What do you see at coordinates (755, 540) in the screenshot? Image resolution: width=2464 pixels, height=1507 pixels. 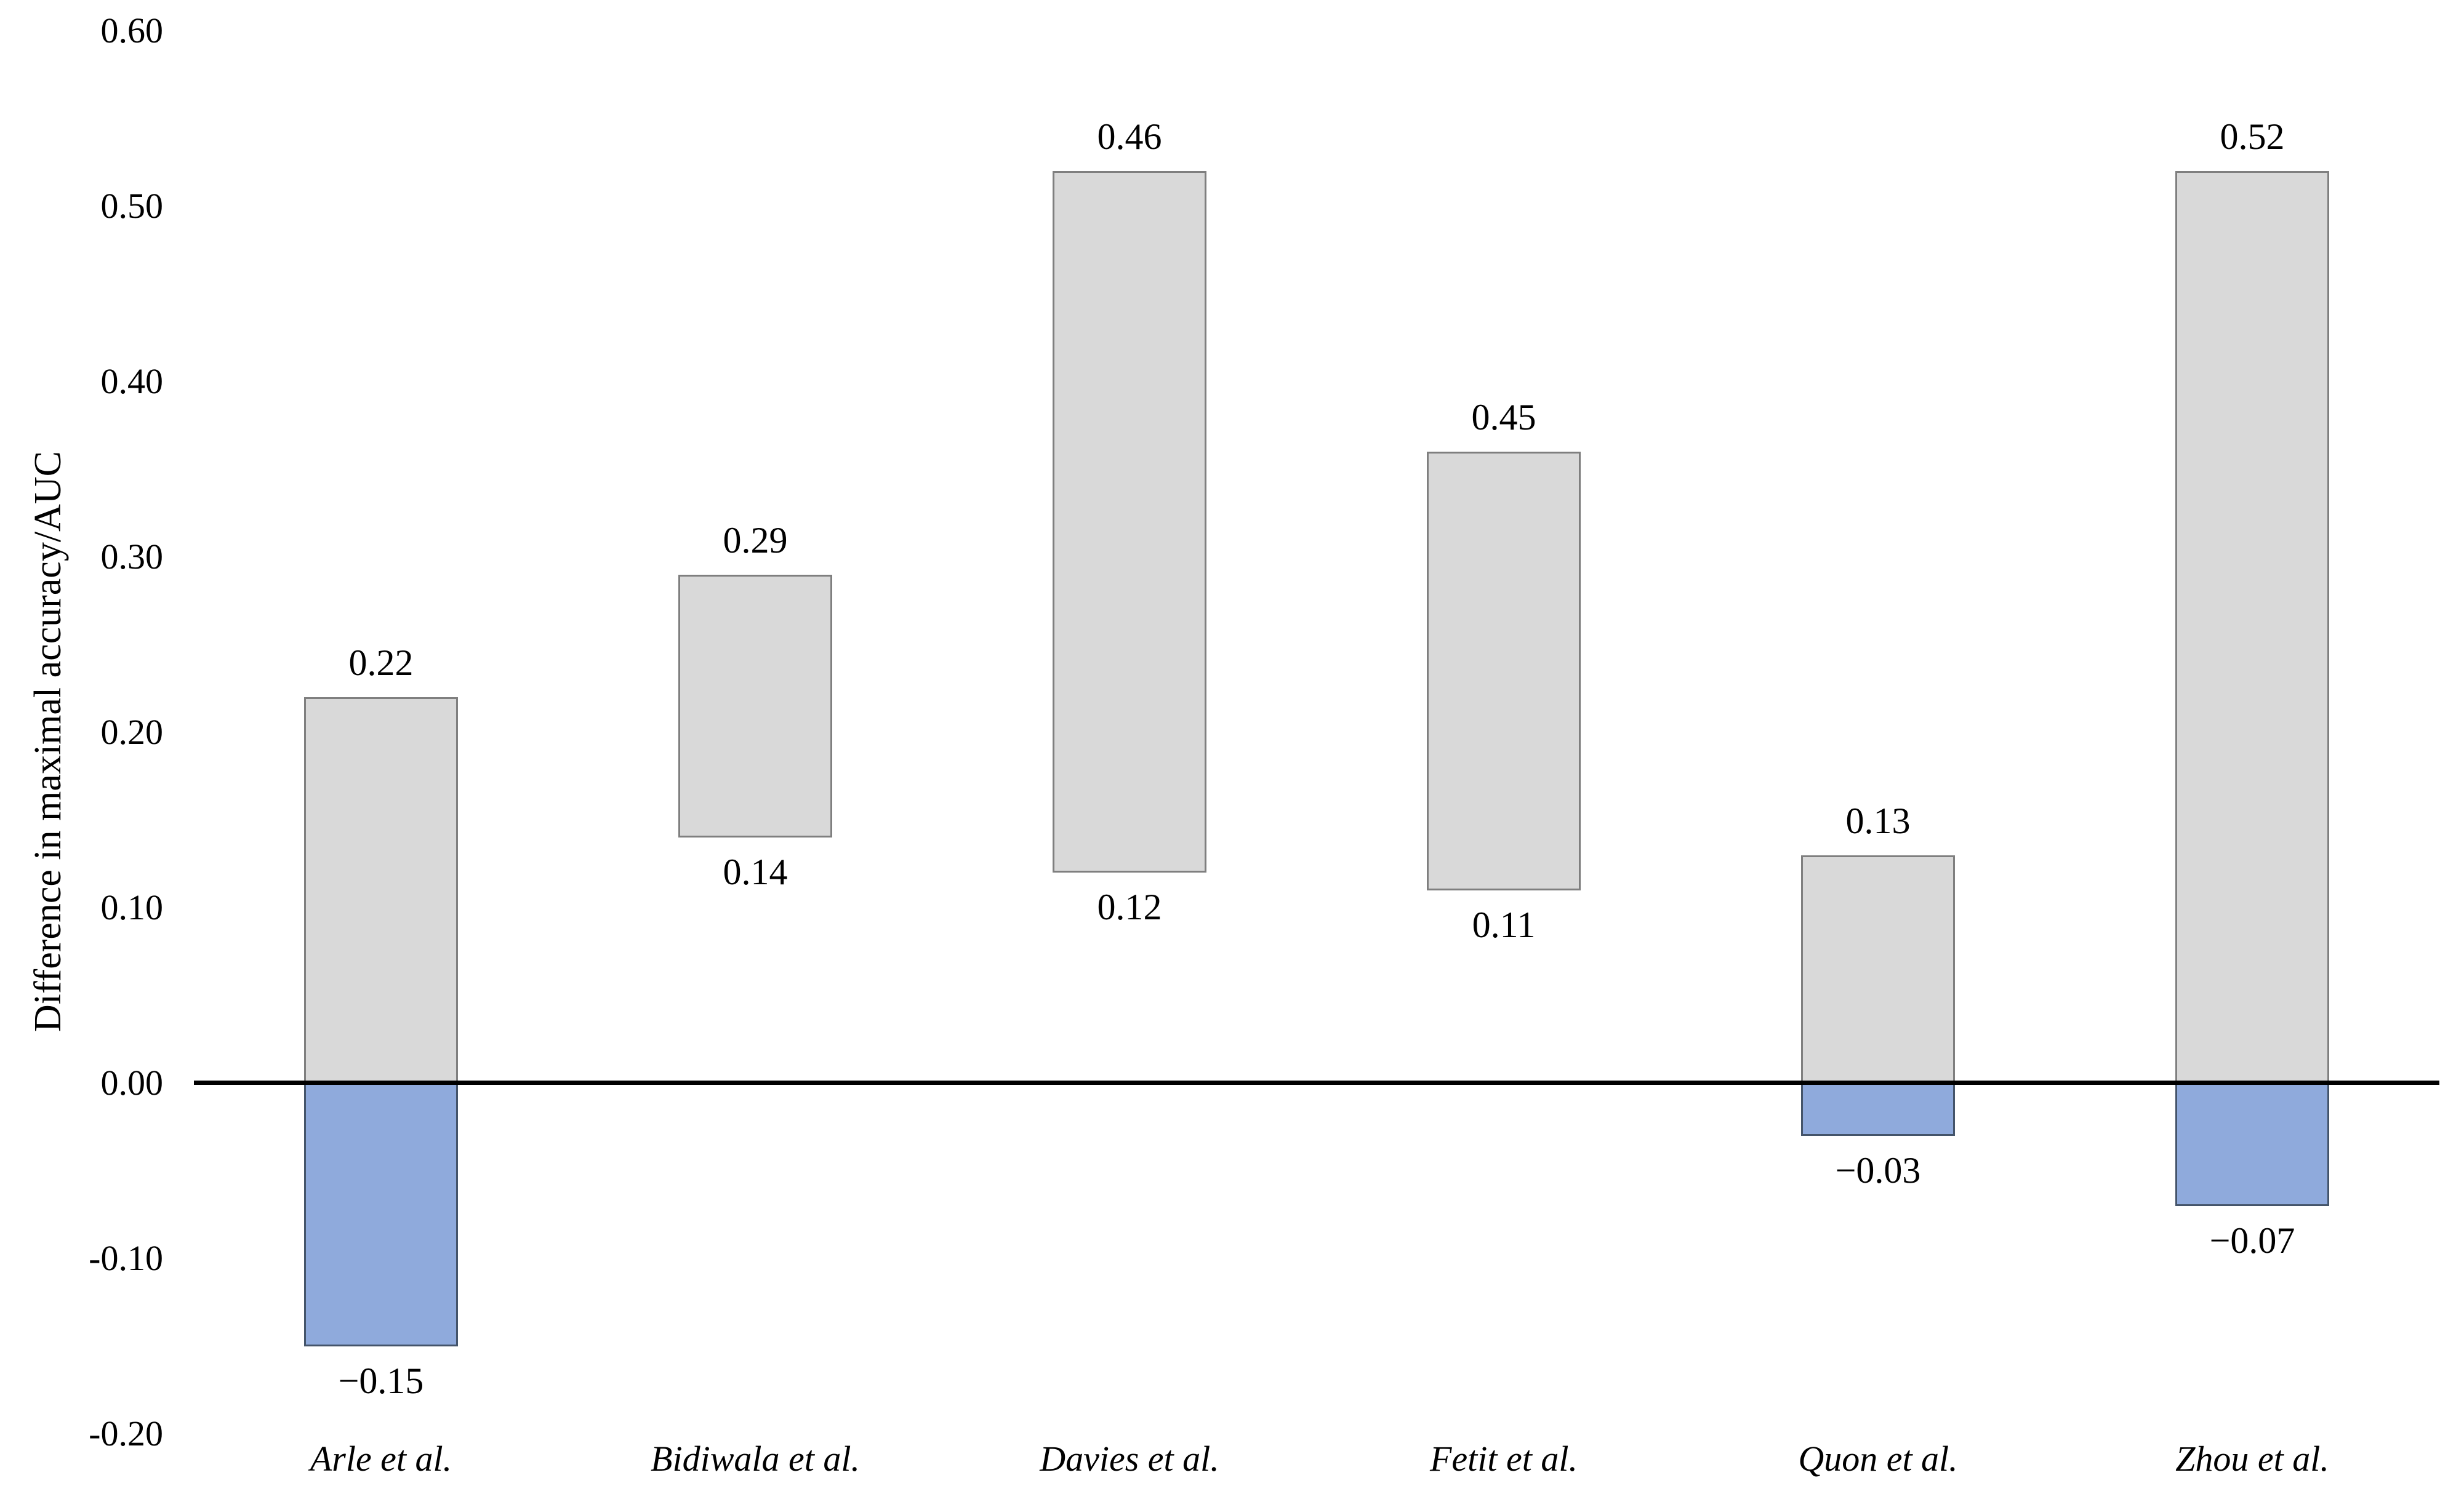 I see `bar-max-label: 0.29` at bounding box center [755, 540].